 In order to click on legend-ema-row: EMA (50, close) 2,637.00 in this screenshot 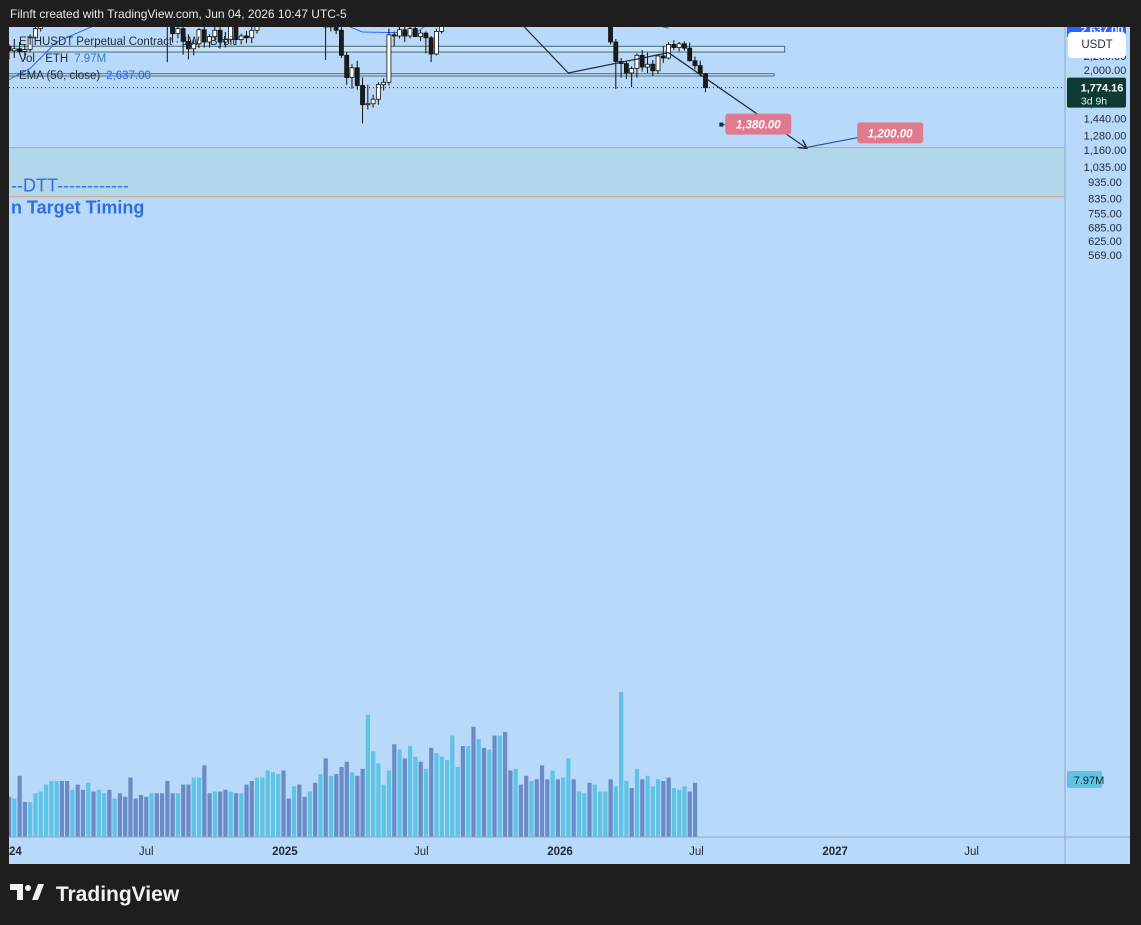, I will do `click(127, 76)`.